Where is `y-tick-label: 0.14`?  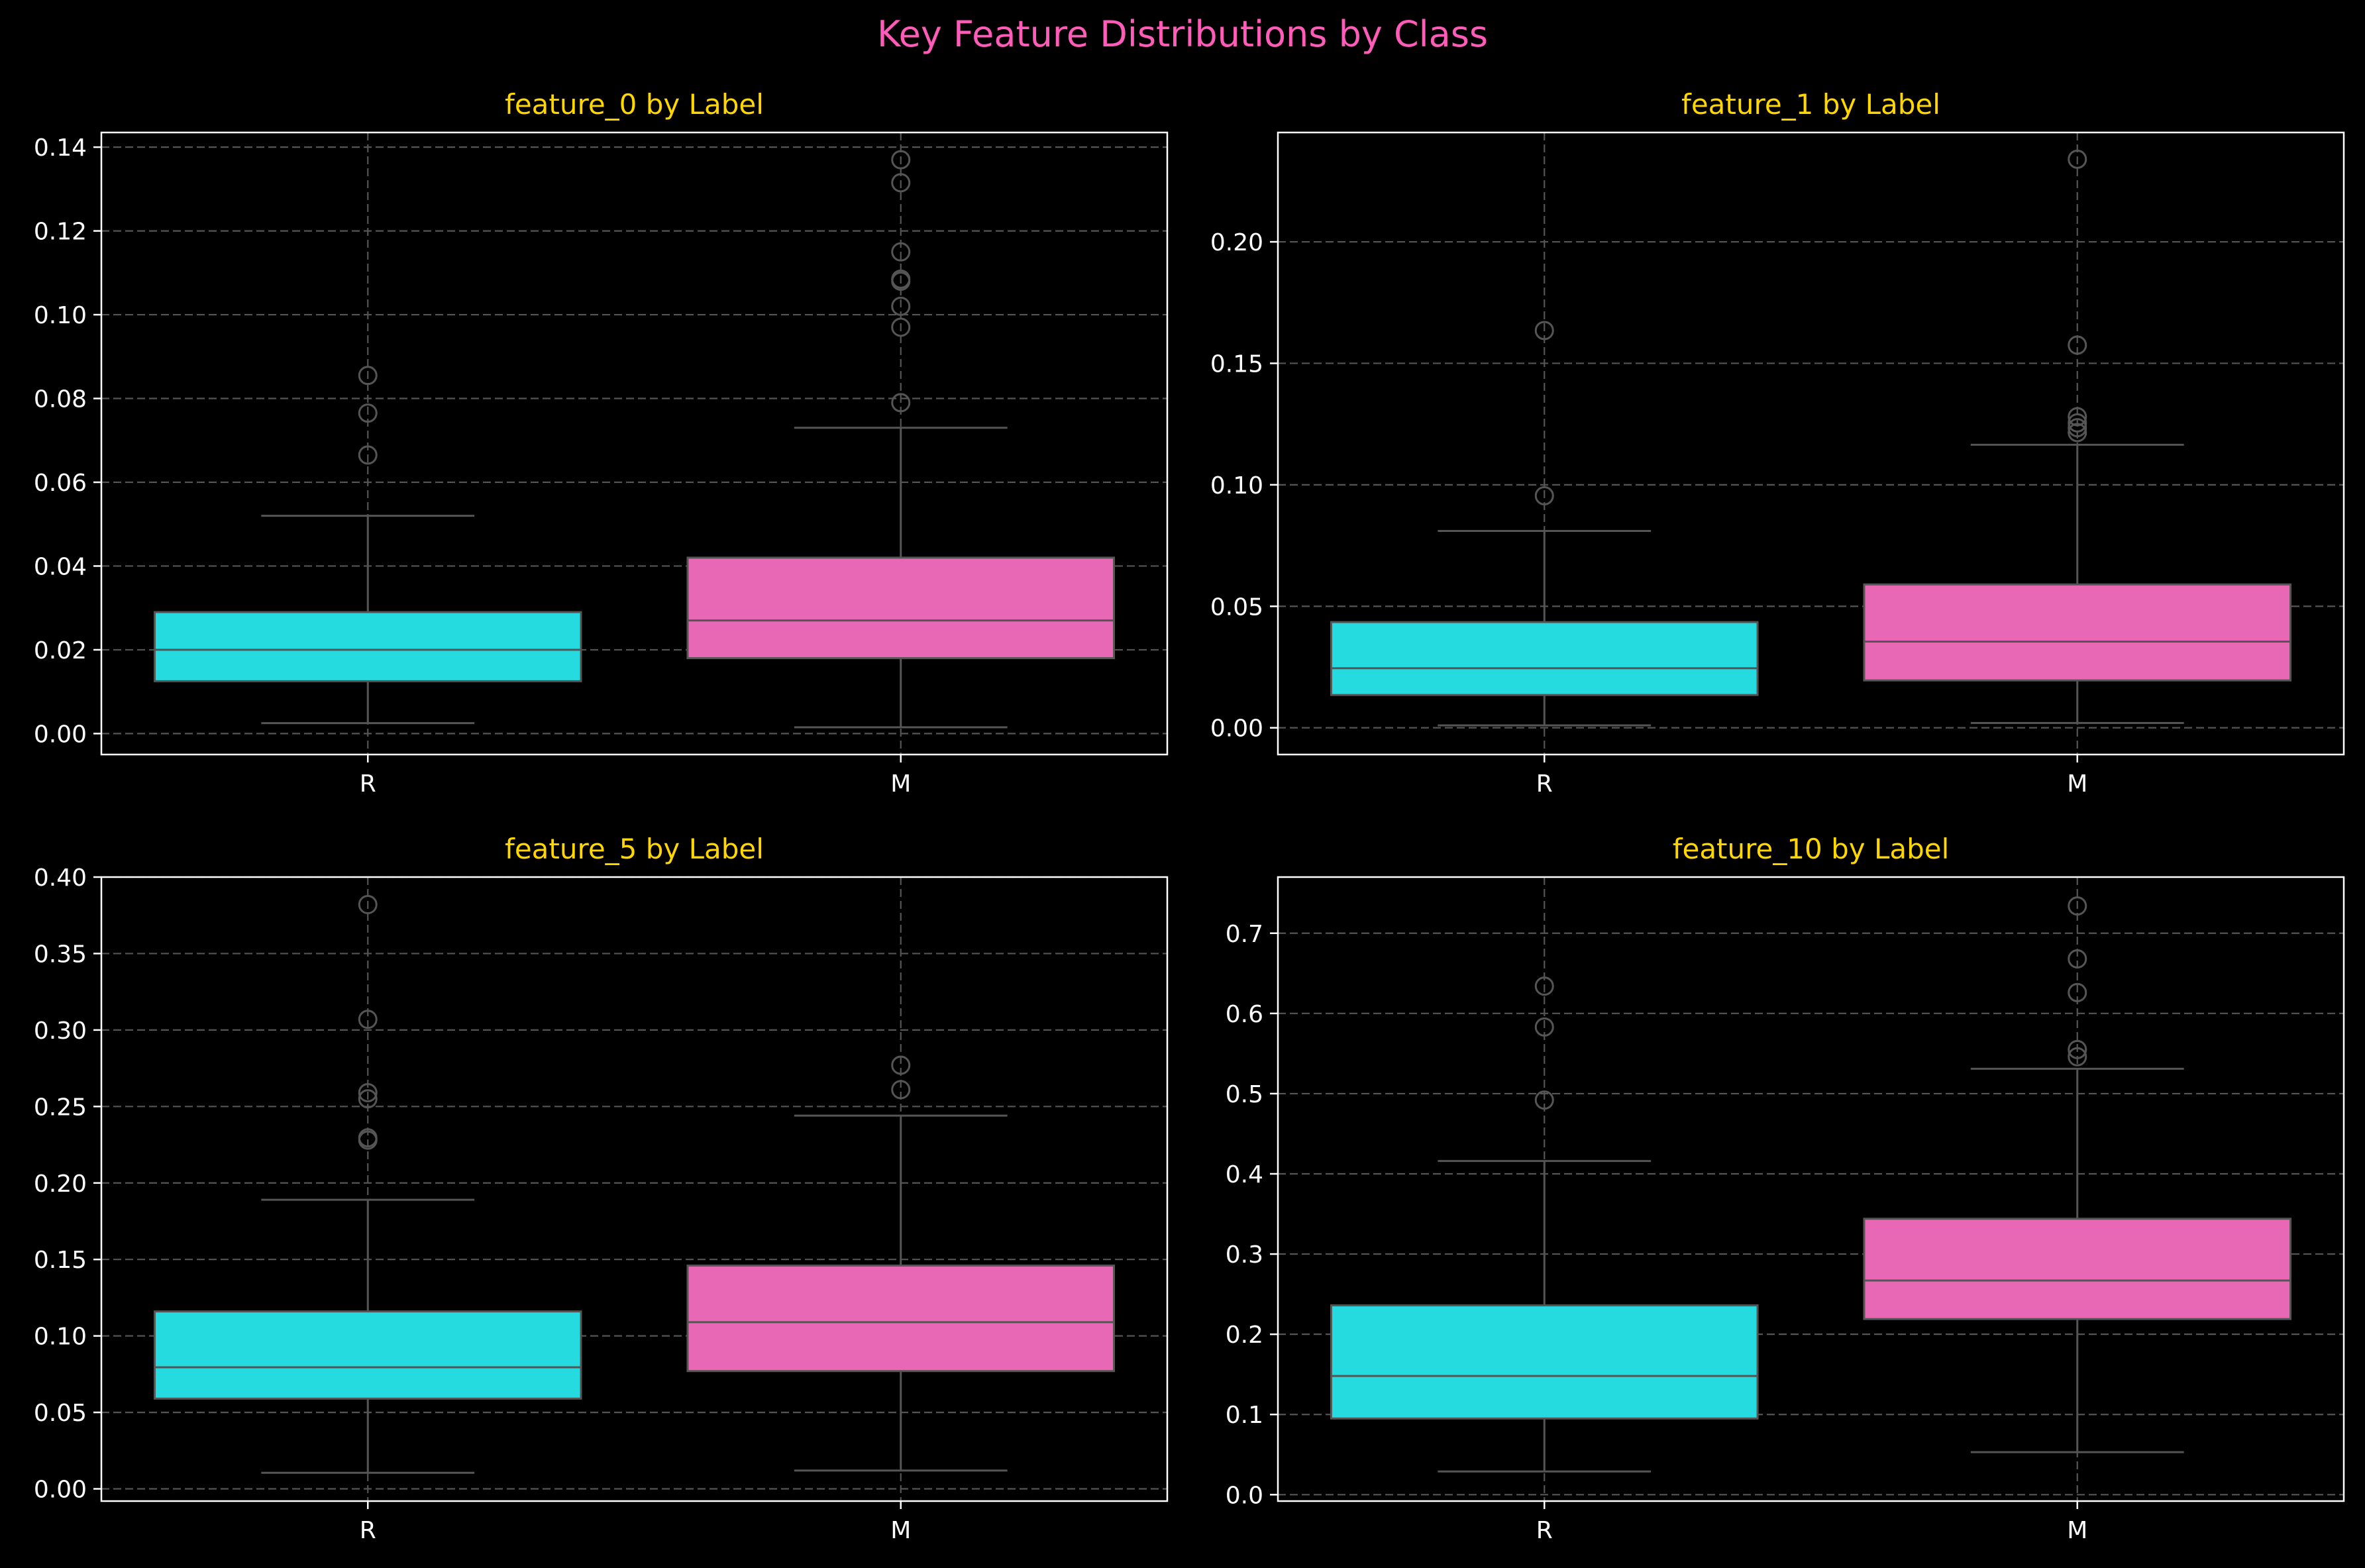 y-tick-label: 0.14 is located at coordinates (60, 148).